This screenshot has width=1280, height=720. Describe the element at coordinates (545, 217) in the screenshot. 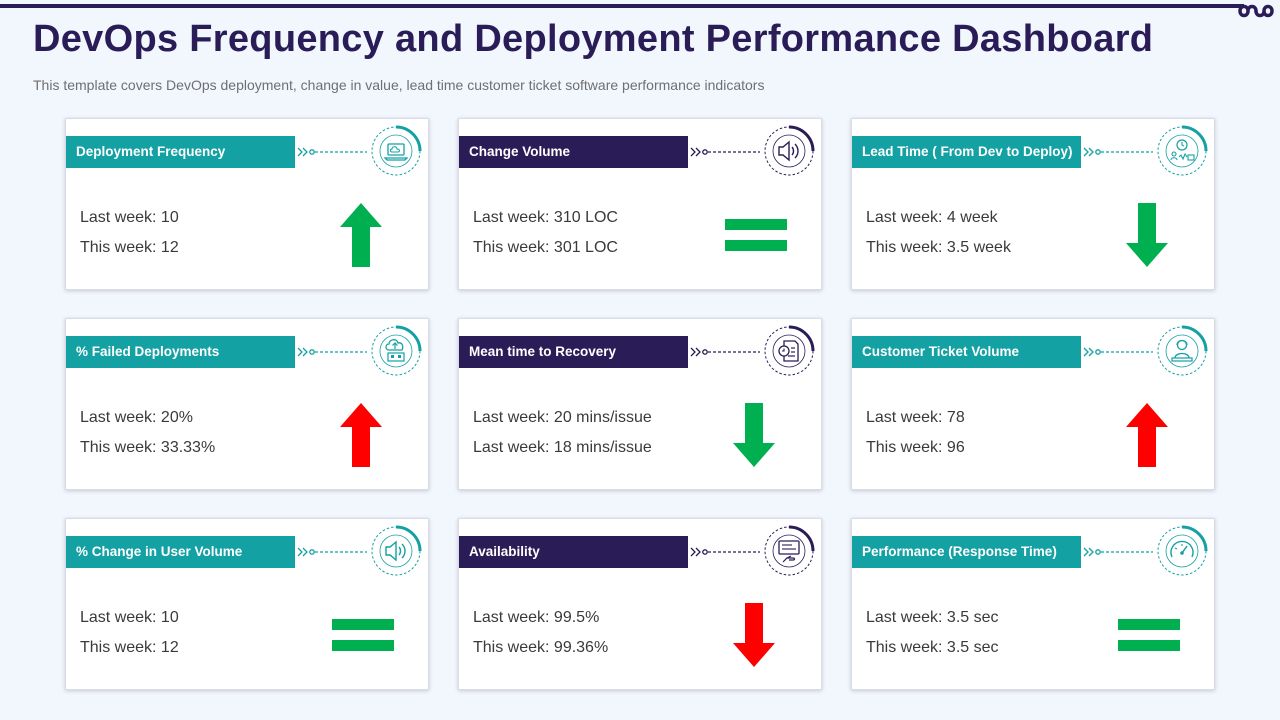

I see `metric-last-week: Last week: 310 LOC` at that location.